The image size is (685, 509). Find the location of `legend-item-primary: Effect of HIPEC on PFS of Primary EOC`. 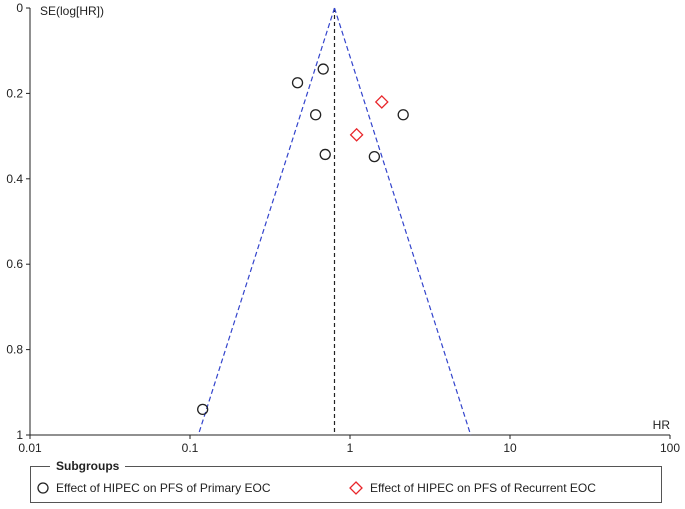

legend-item-primary: Effect of HIPEC on PFS of Primary EOC is located at coordinates (153, 488).